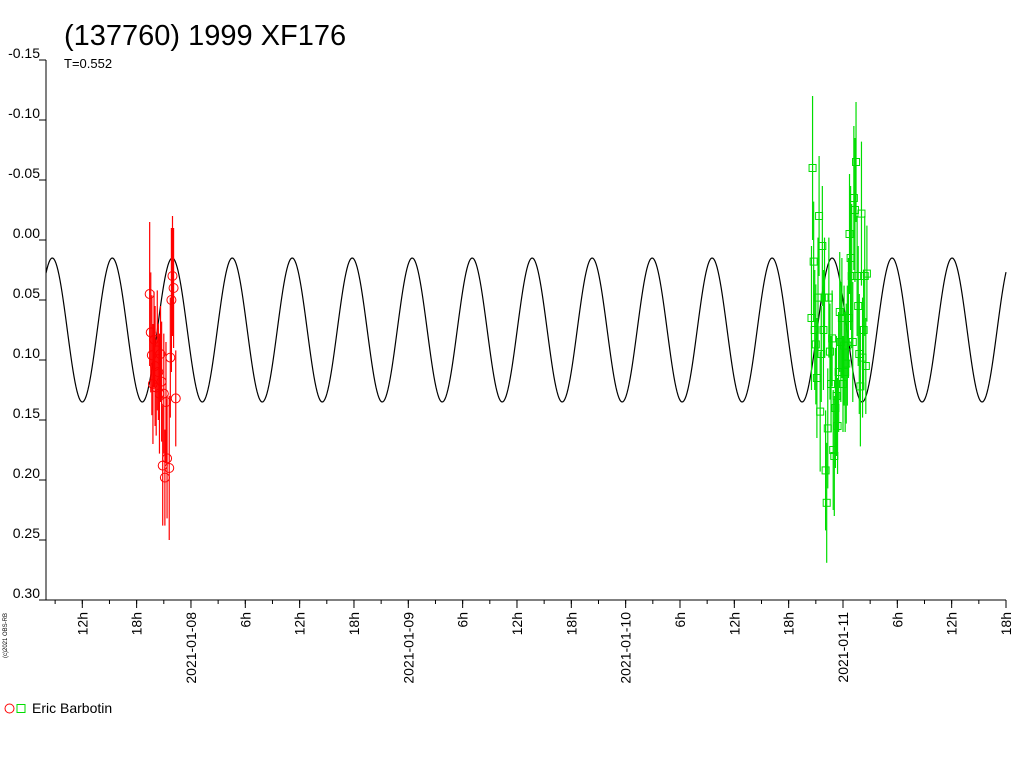 Image resolution: width=1024 pixels, height=768 pixels. I want to click on x-tick-label: 2021-01-10, so click(626, 648).